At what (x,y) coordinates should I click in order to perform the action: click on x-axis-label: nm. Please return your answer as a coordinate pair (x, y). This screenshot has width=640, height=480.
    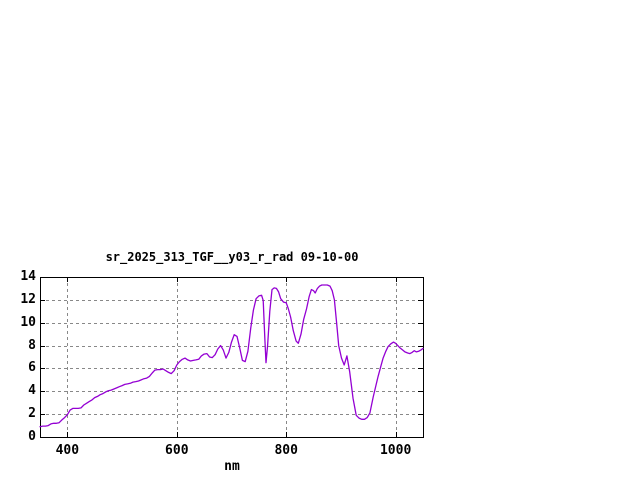
    Looking at the image, I should click on (232, 466).